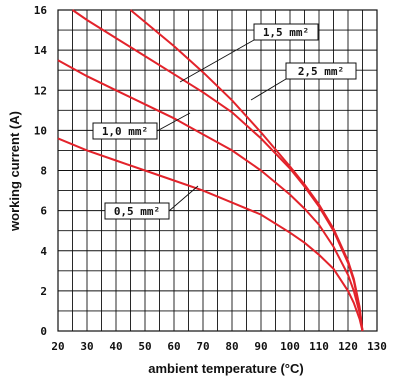  What do you see at coordinates (43, 331) in the screenshot?
I see `y-tick-label: 0` at bounding box center [43, 331].